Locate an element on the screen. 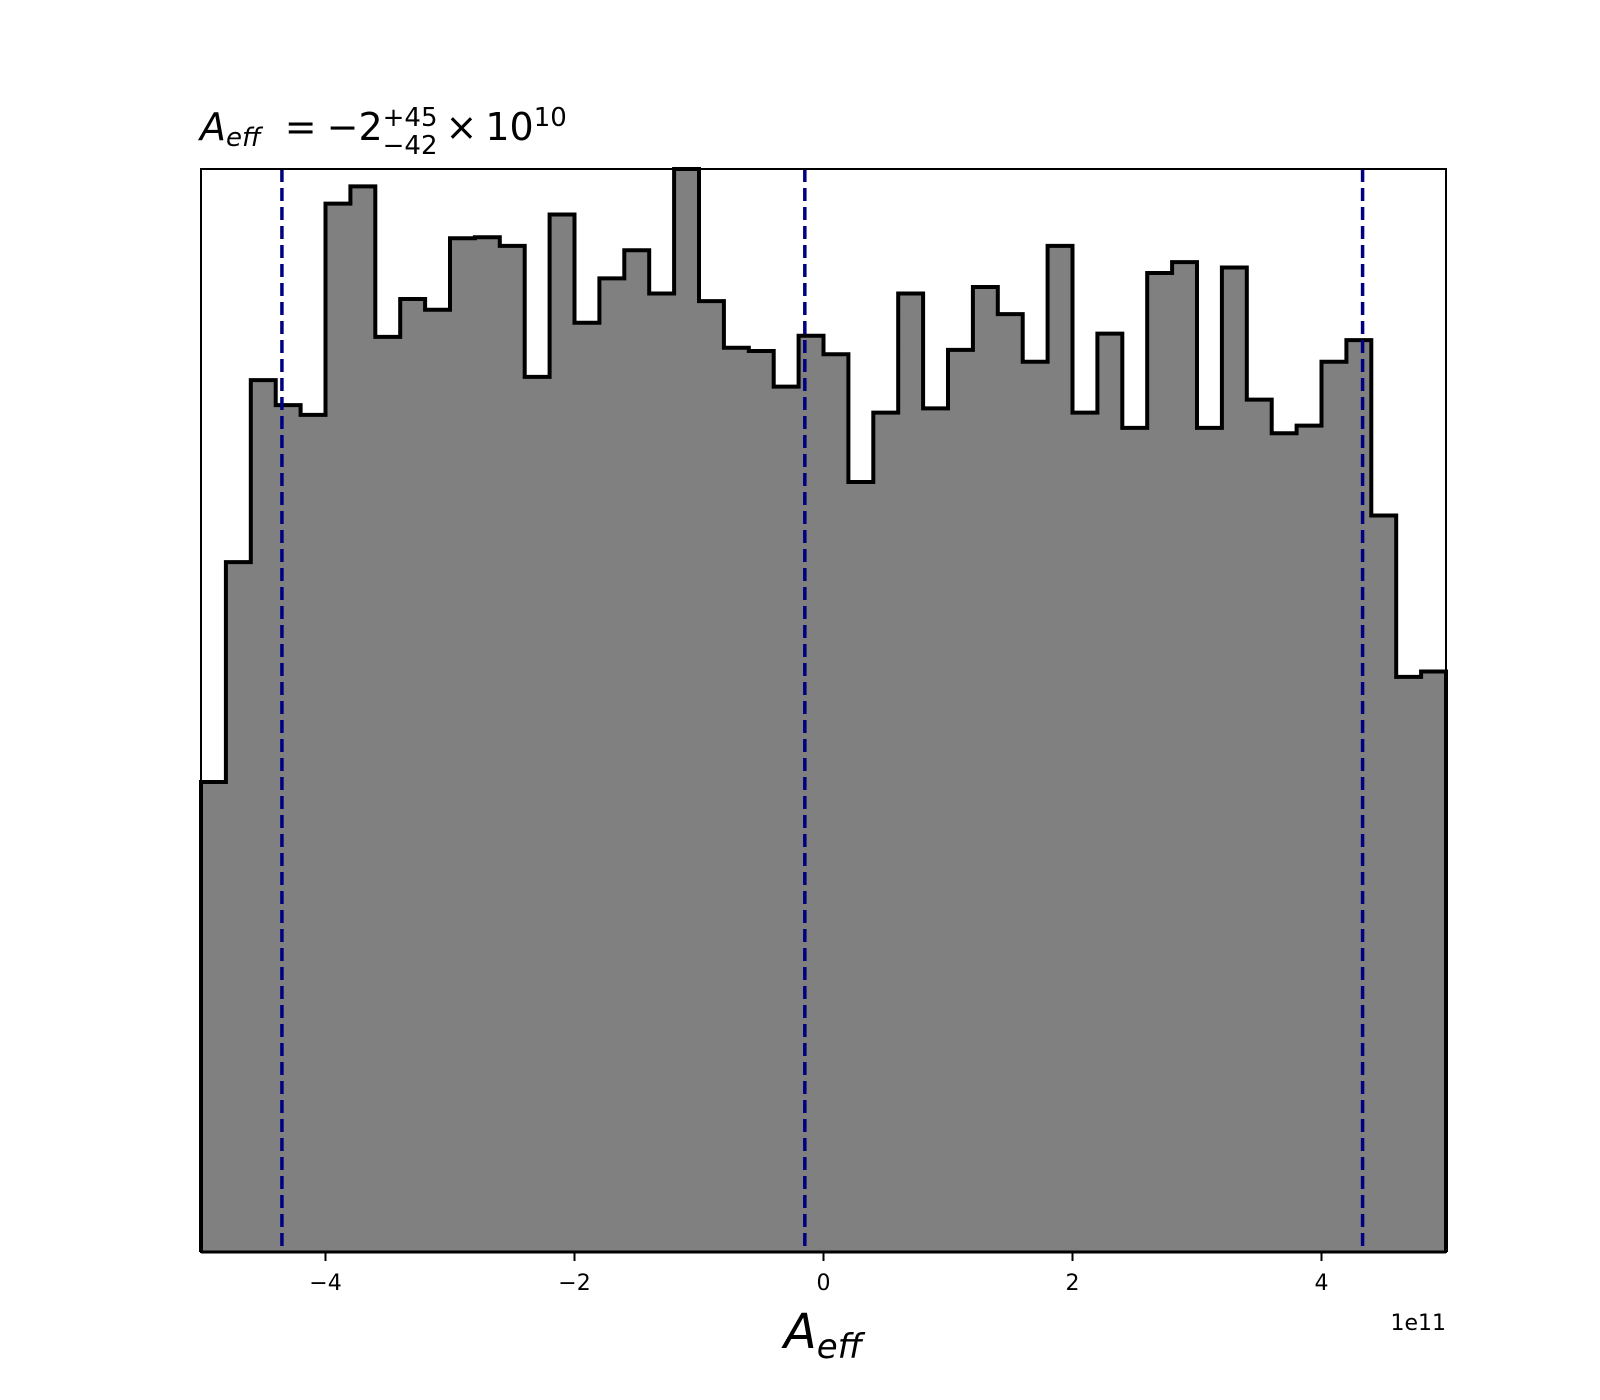  title-base: 10 is located at coordinates (509, 127).